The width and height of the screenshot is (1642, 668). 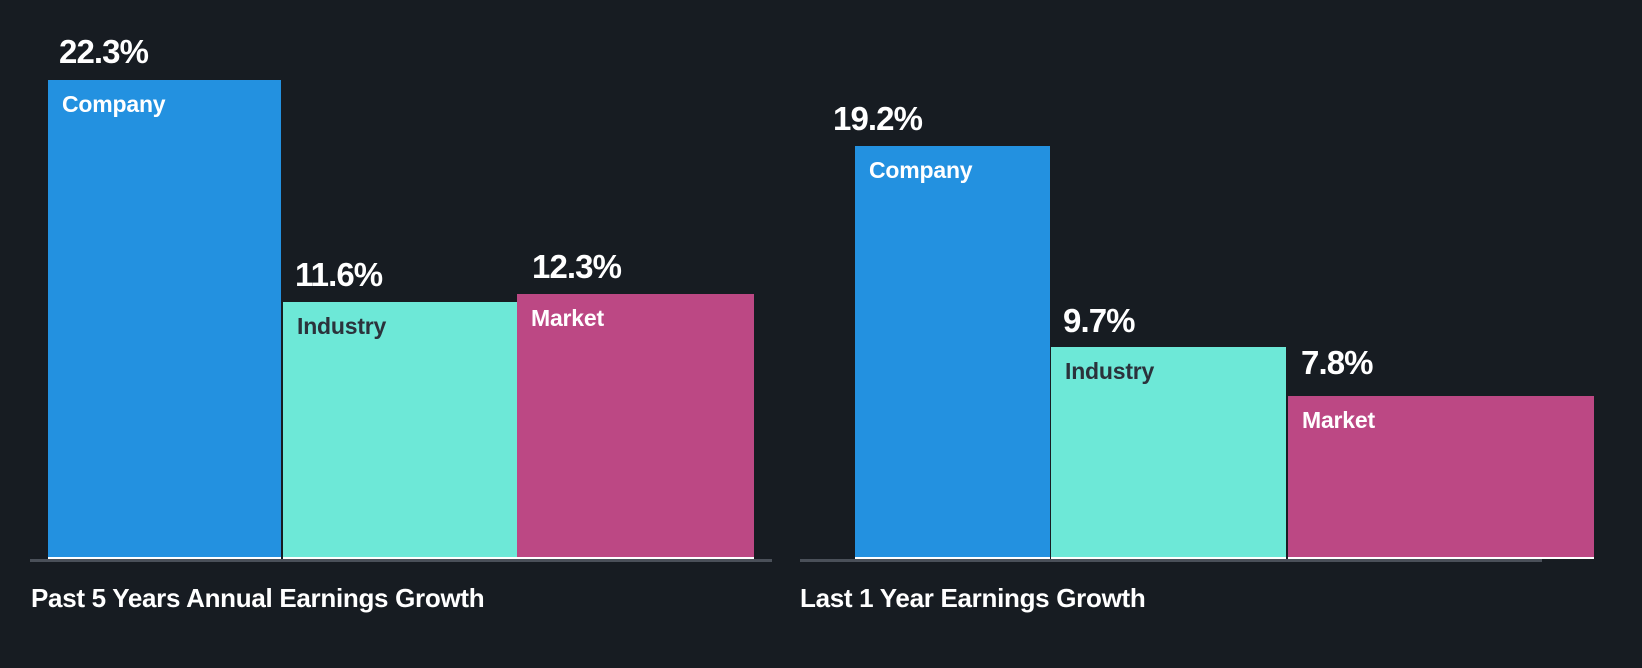 I want to click on chart-title-past-5-years: Past 5 Years Annual Earnings Growth, so click(x=258, y=598).